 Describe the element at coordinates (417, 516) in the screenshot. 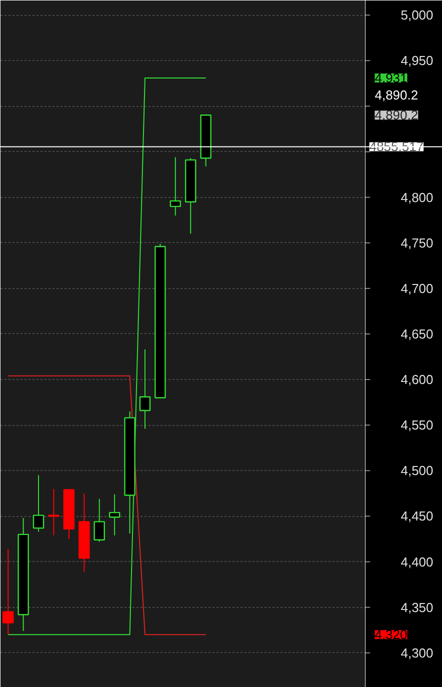

I see `y-tick-label: 4,450` at that location.